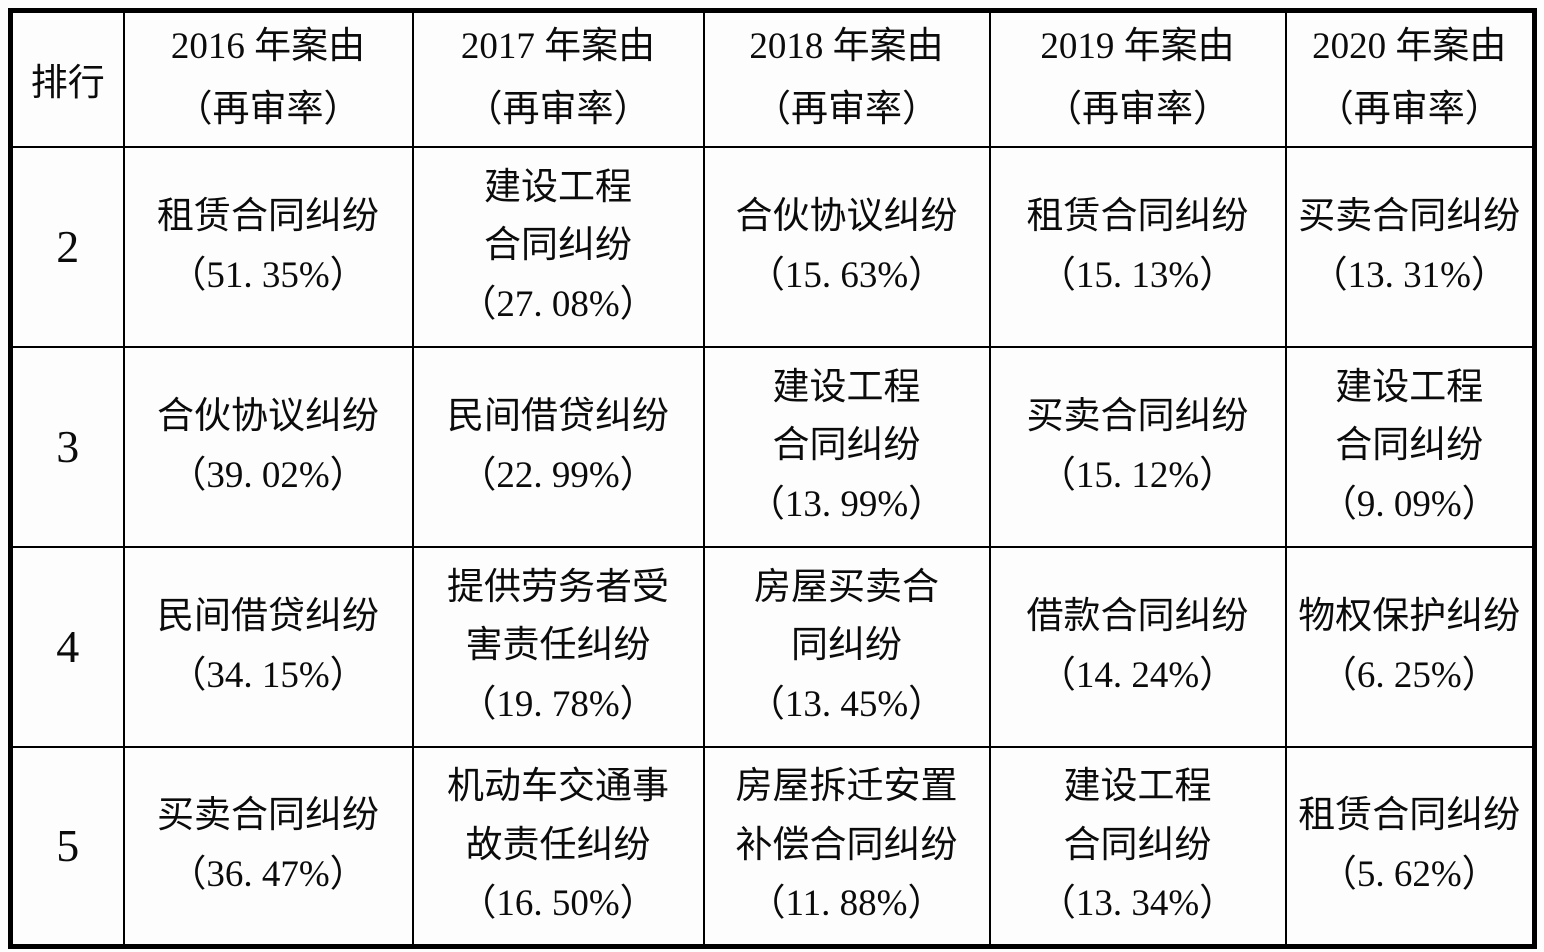 Image resolution: width=1544 pixels, height=952 pixels. What do you see at coordinates (1410, 246) in the screenshot?
I see `case-cell: 买卖合同纠纷 （13. 31%）` at bounding box center [1410, 246].